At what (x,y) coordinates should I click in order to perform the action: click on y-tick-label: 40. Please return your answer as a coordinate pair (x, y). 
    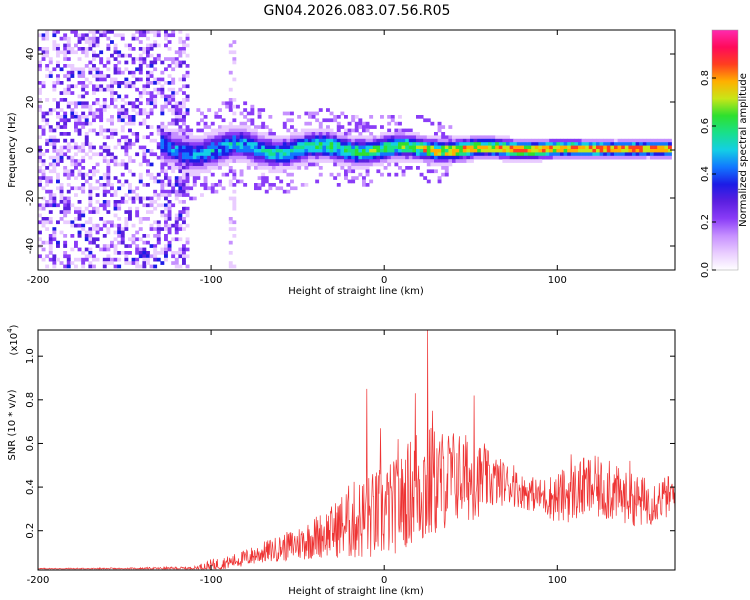
    Looking at the image, I should click on (30, 54).